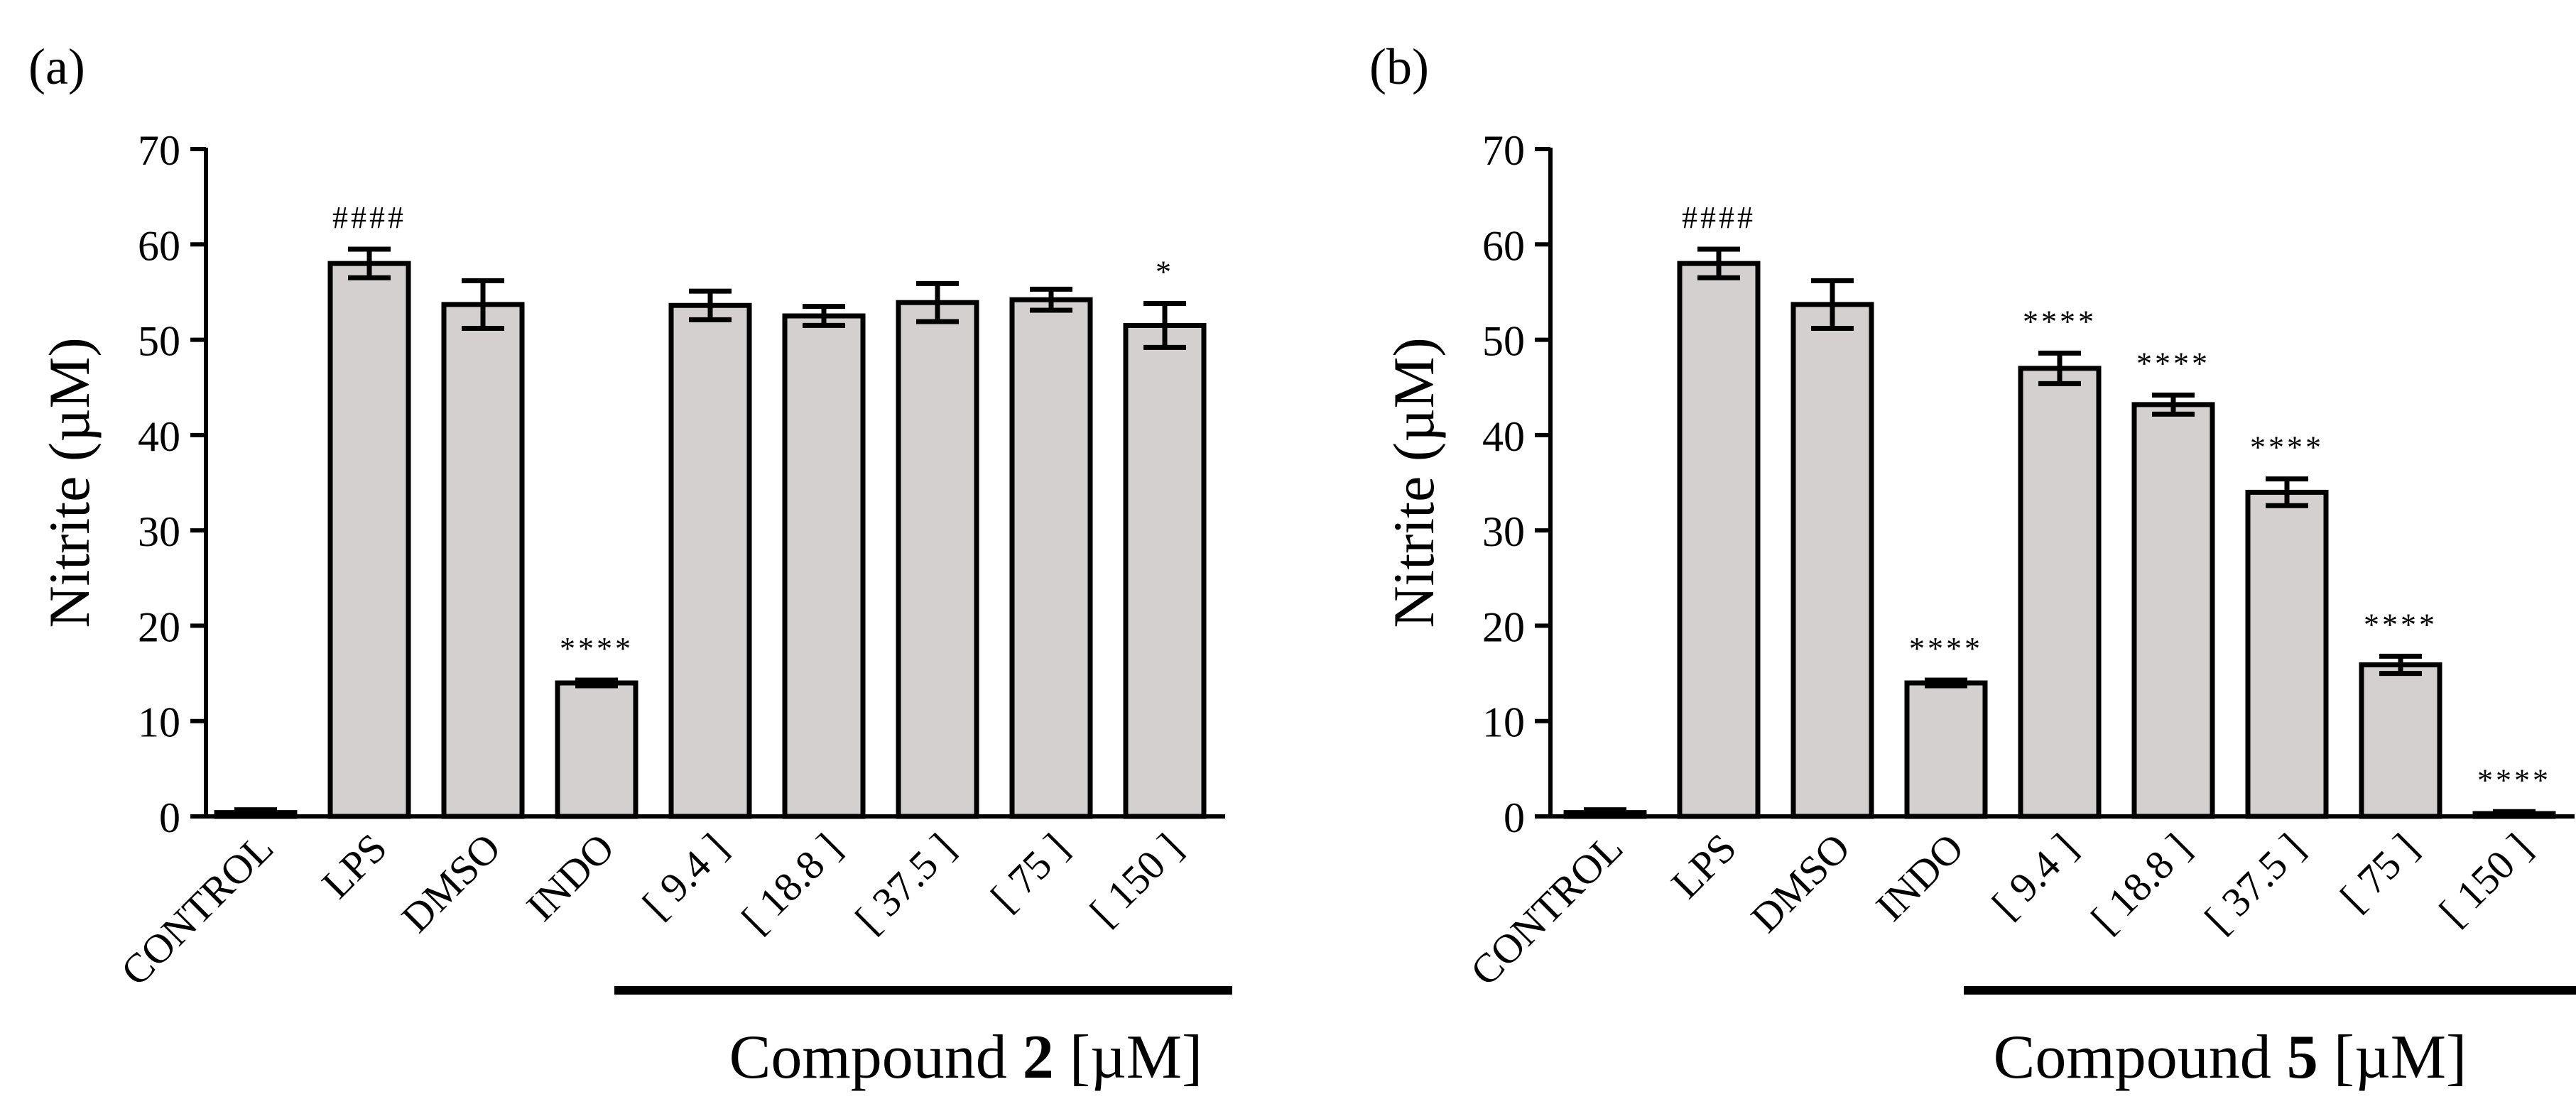  What do you see at coordinates (1038, 1057) in the screenshot?
I see `group-label-number: 2` at bounding box center [1038, 1057].